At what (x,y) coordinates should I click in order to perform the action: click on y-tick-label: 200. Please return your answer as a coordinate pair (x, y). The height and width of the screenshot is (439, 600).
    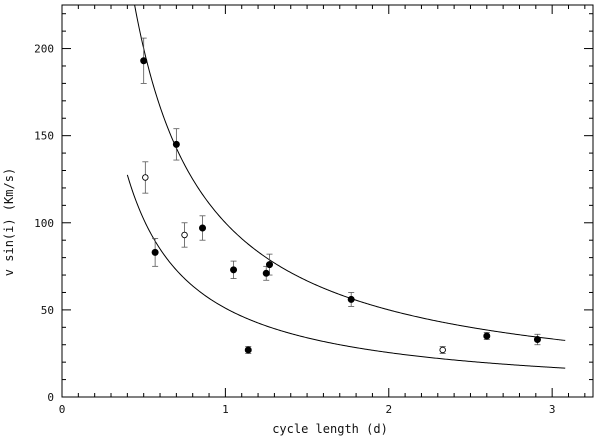
    Looking at the image, I should click on (44, 49).